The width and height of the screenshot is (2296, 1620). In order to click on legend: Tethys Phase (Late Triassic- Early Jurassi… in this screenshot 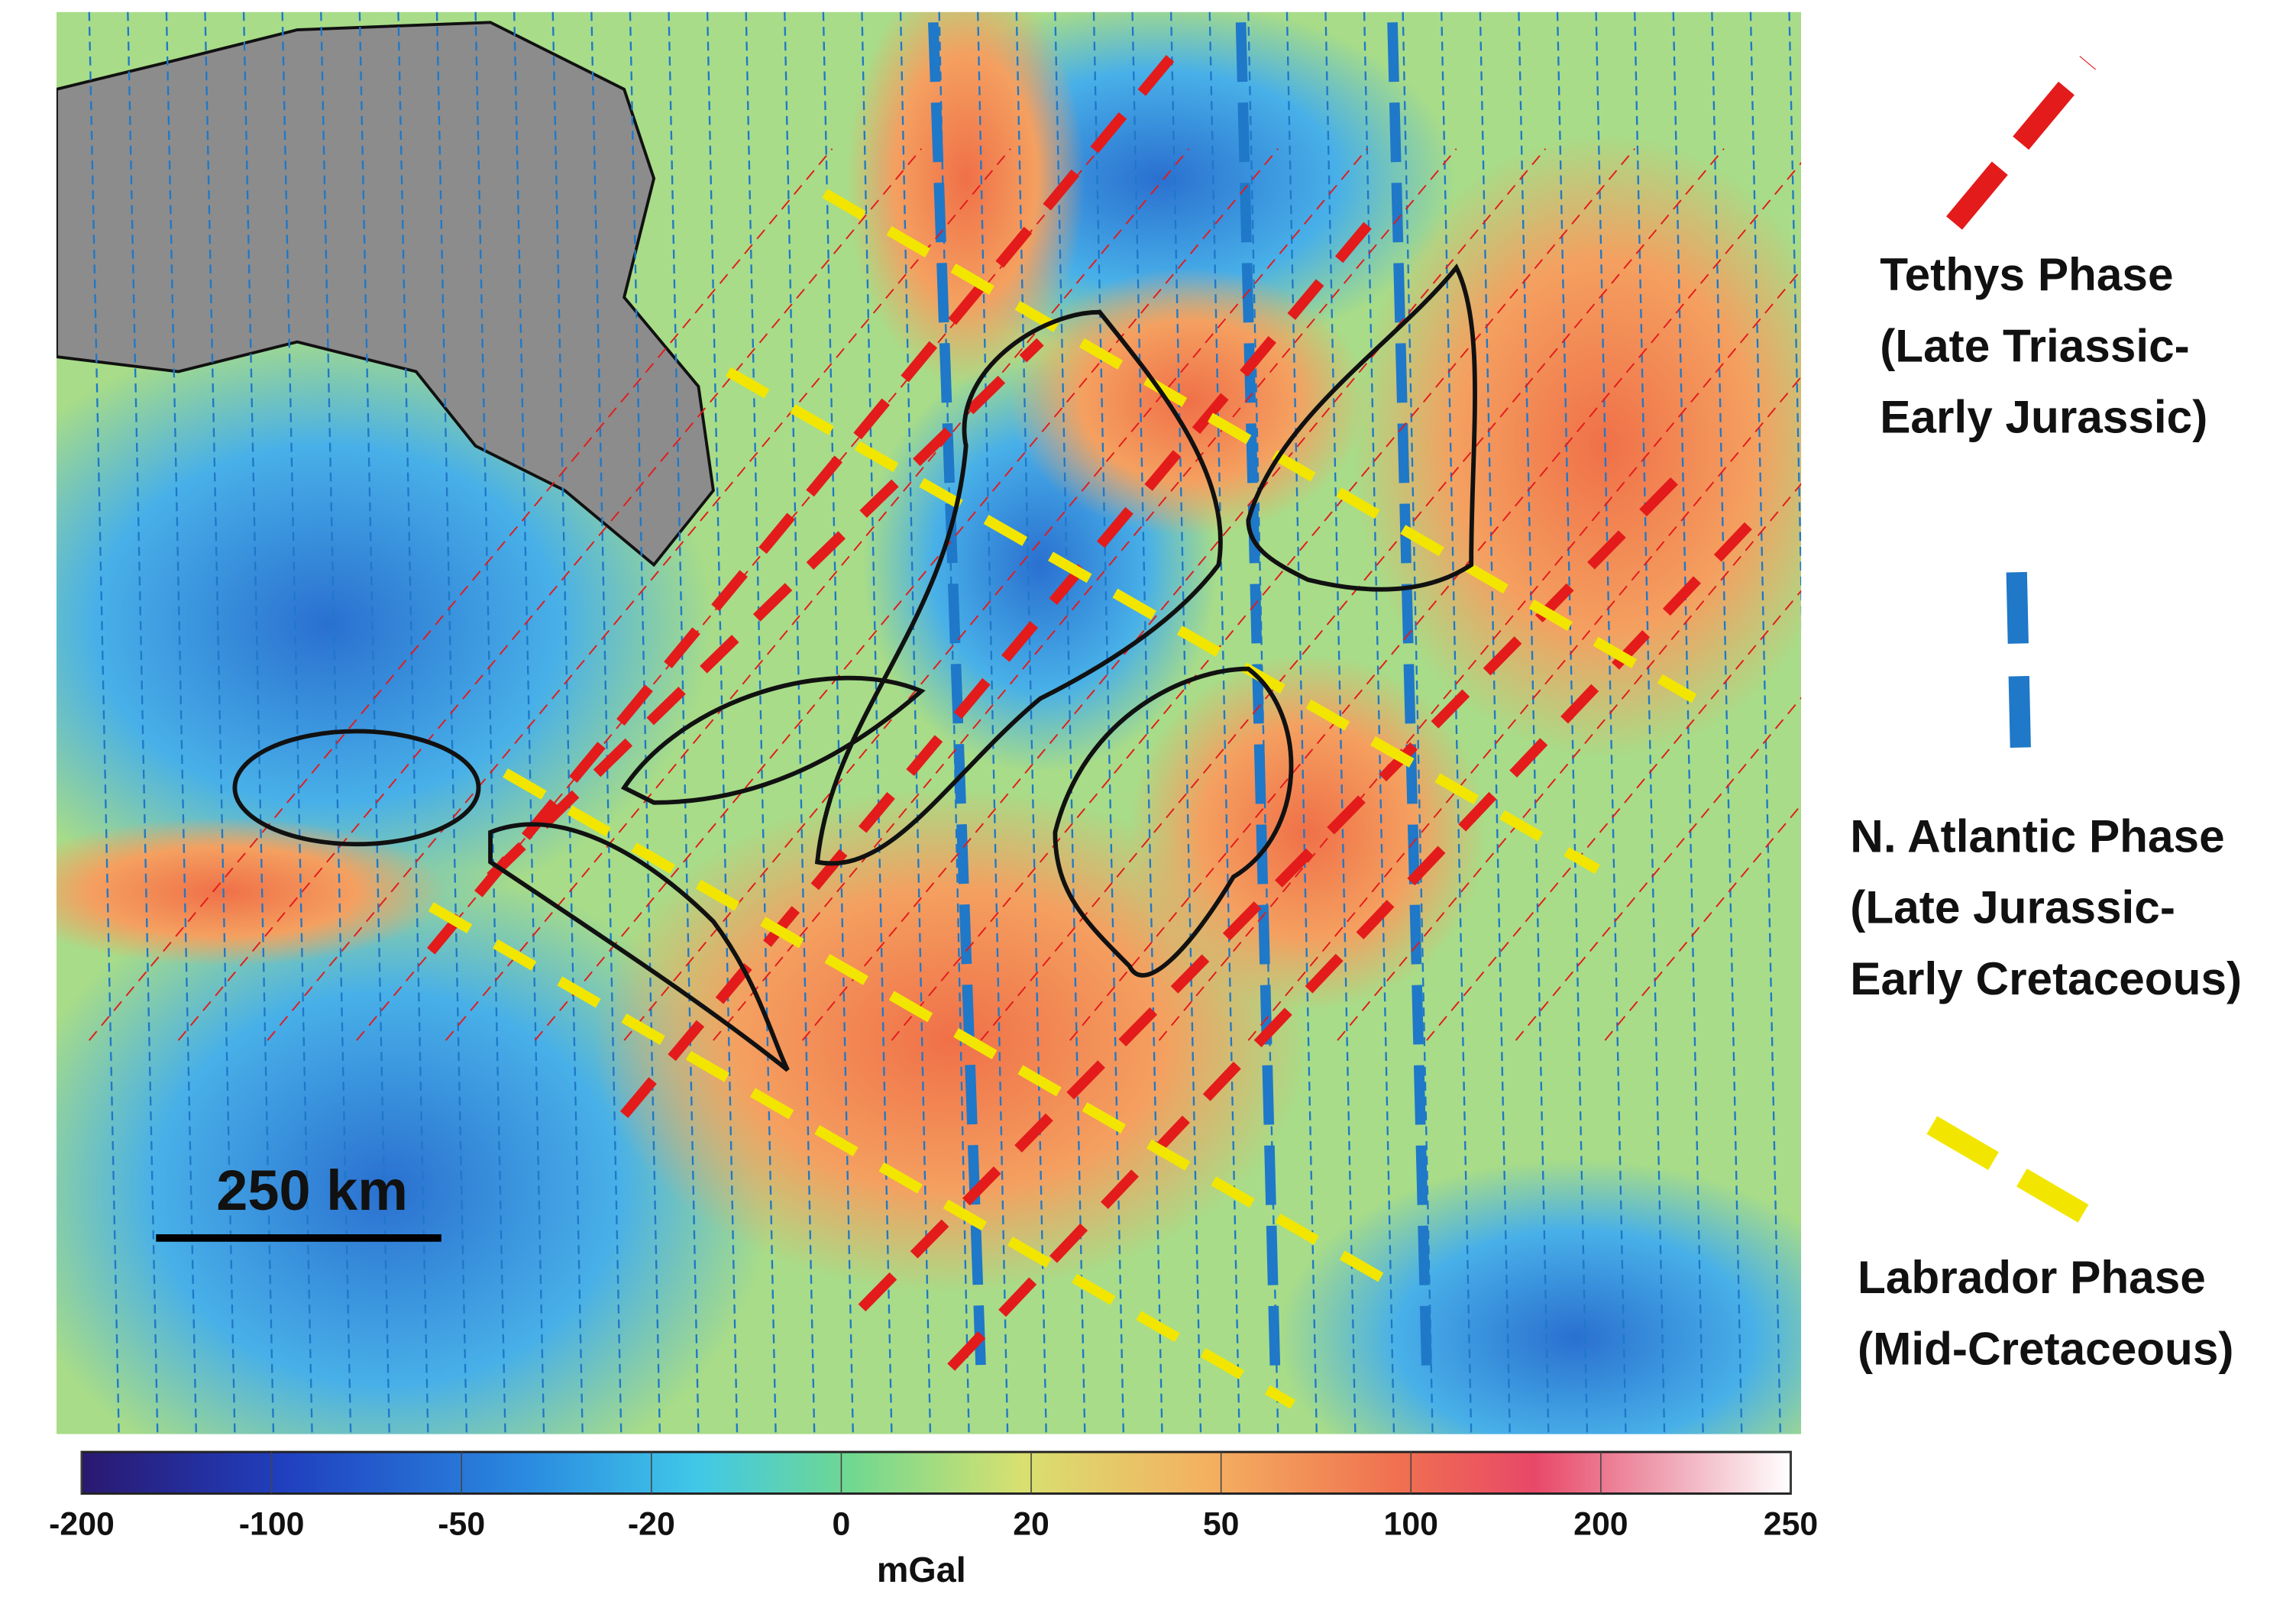, I will do `click(2046, 715)`.